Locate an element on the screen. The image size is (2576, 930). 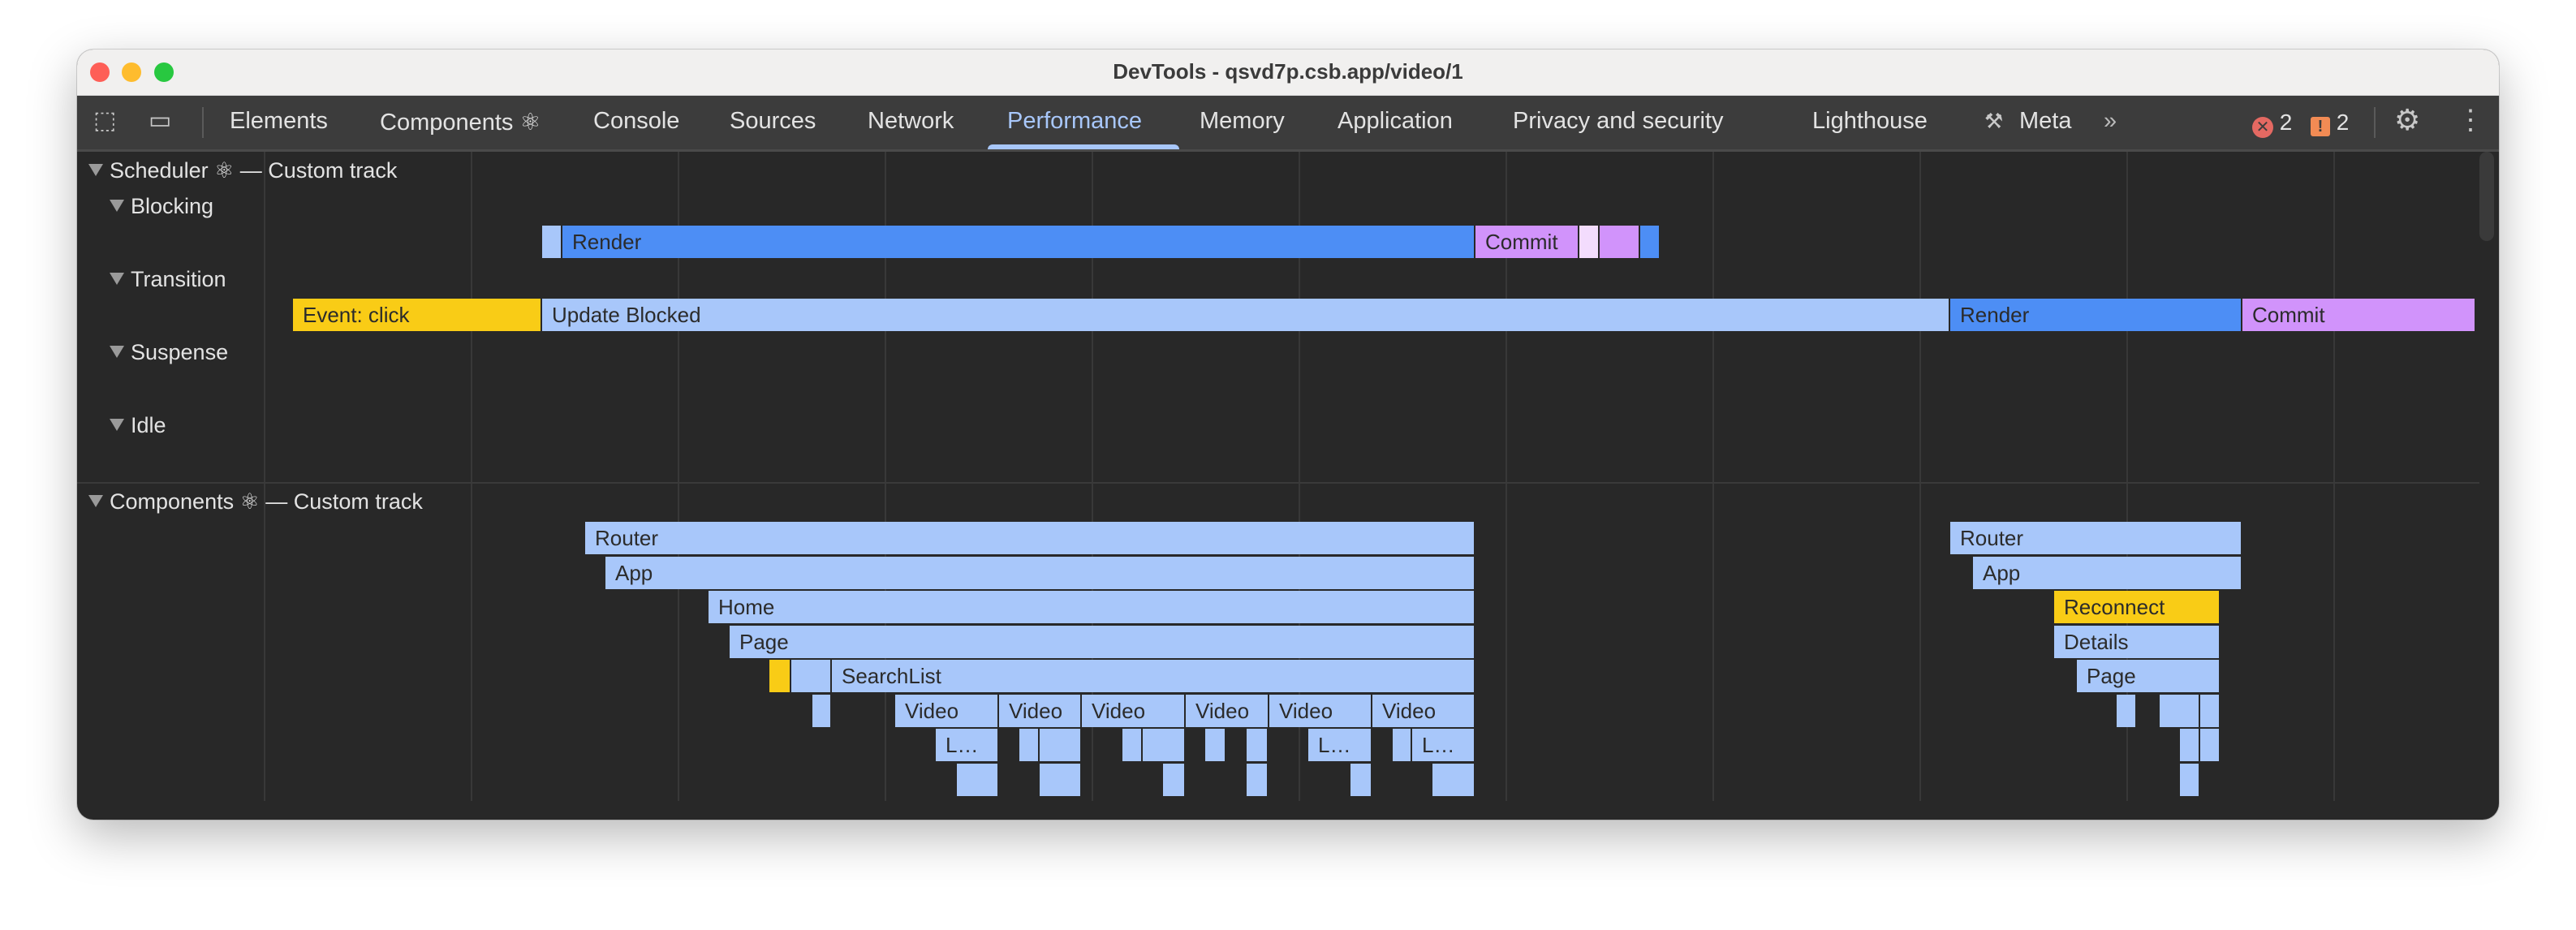
flame-bar-home: Home is located at coordinates (1092, 607).